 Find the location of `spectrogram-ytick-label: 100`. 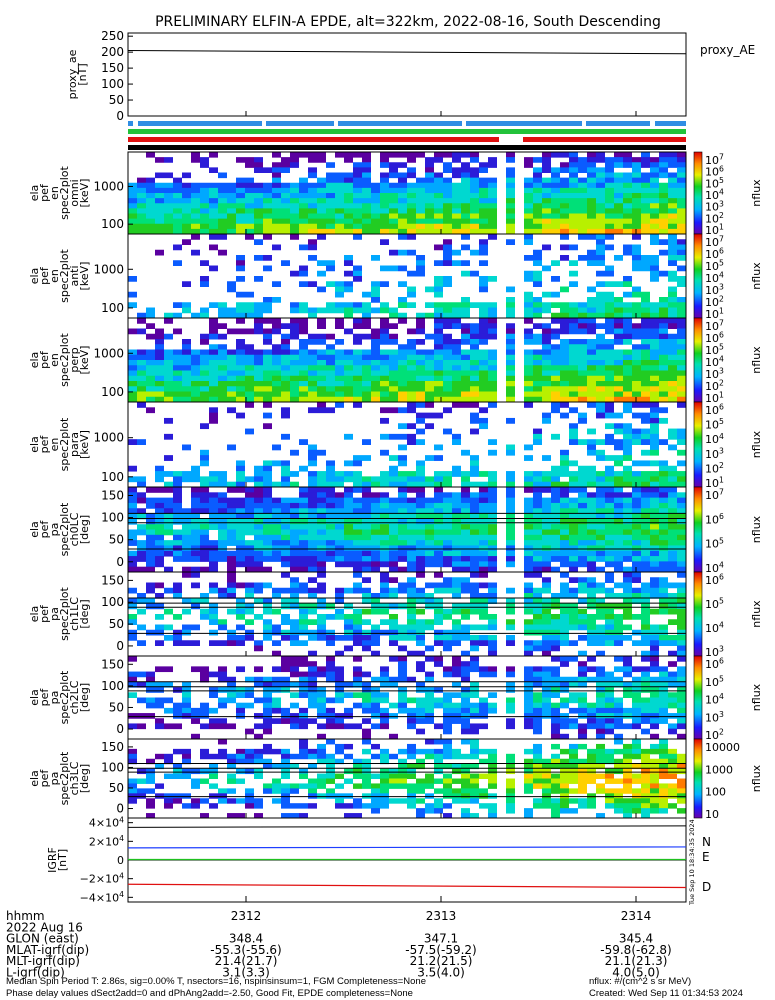

spectrogram-ytick-label: 100 is located at coordinates (112, 392).